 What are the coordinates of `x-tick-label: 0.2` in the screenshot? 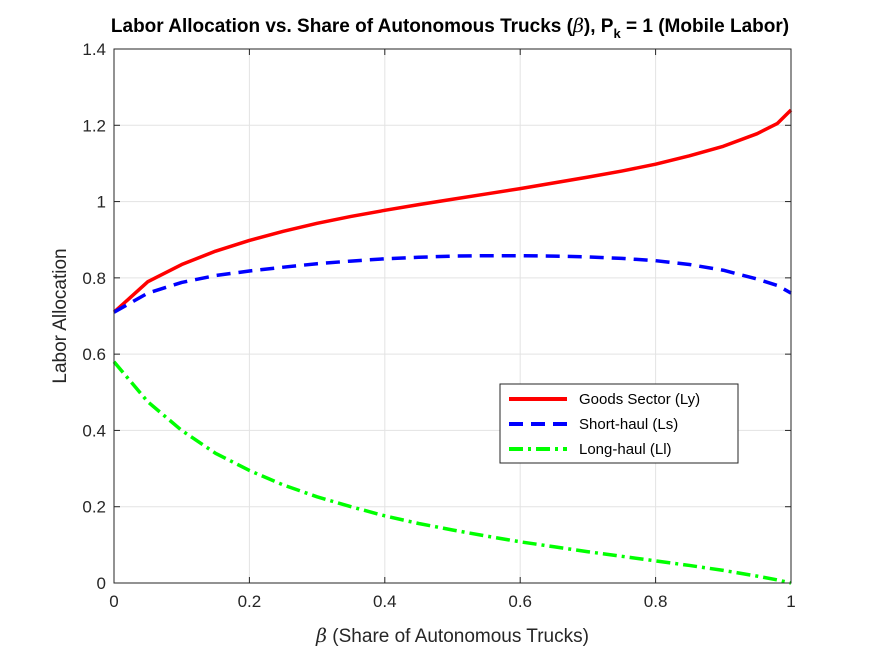 It's located at (250, 601).